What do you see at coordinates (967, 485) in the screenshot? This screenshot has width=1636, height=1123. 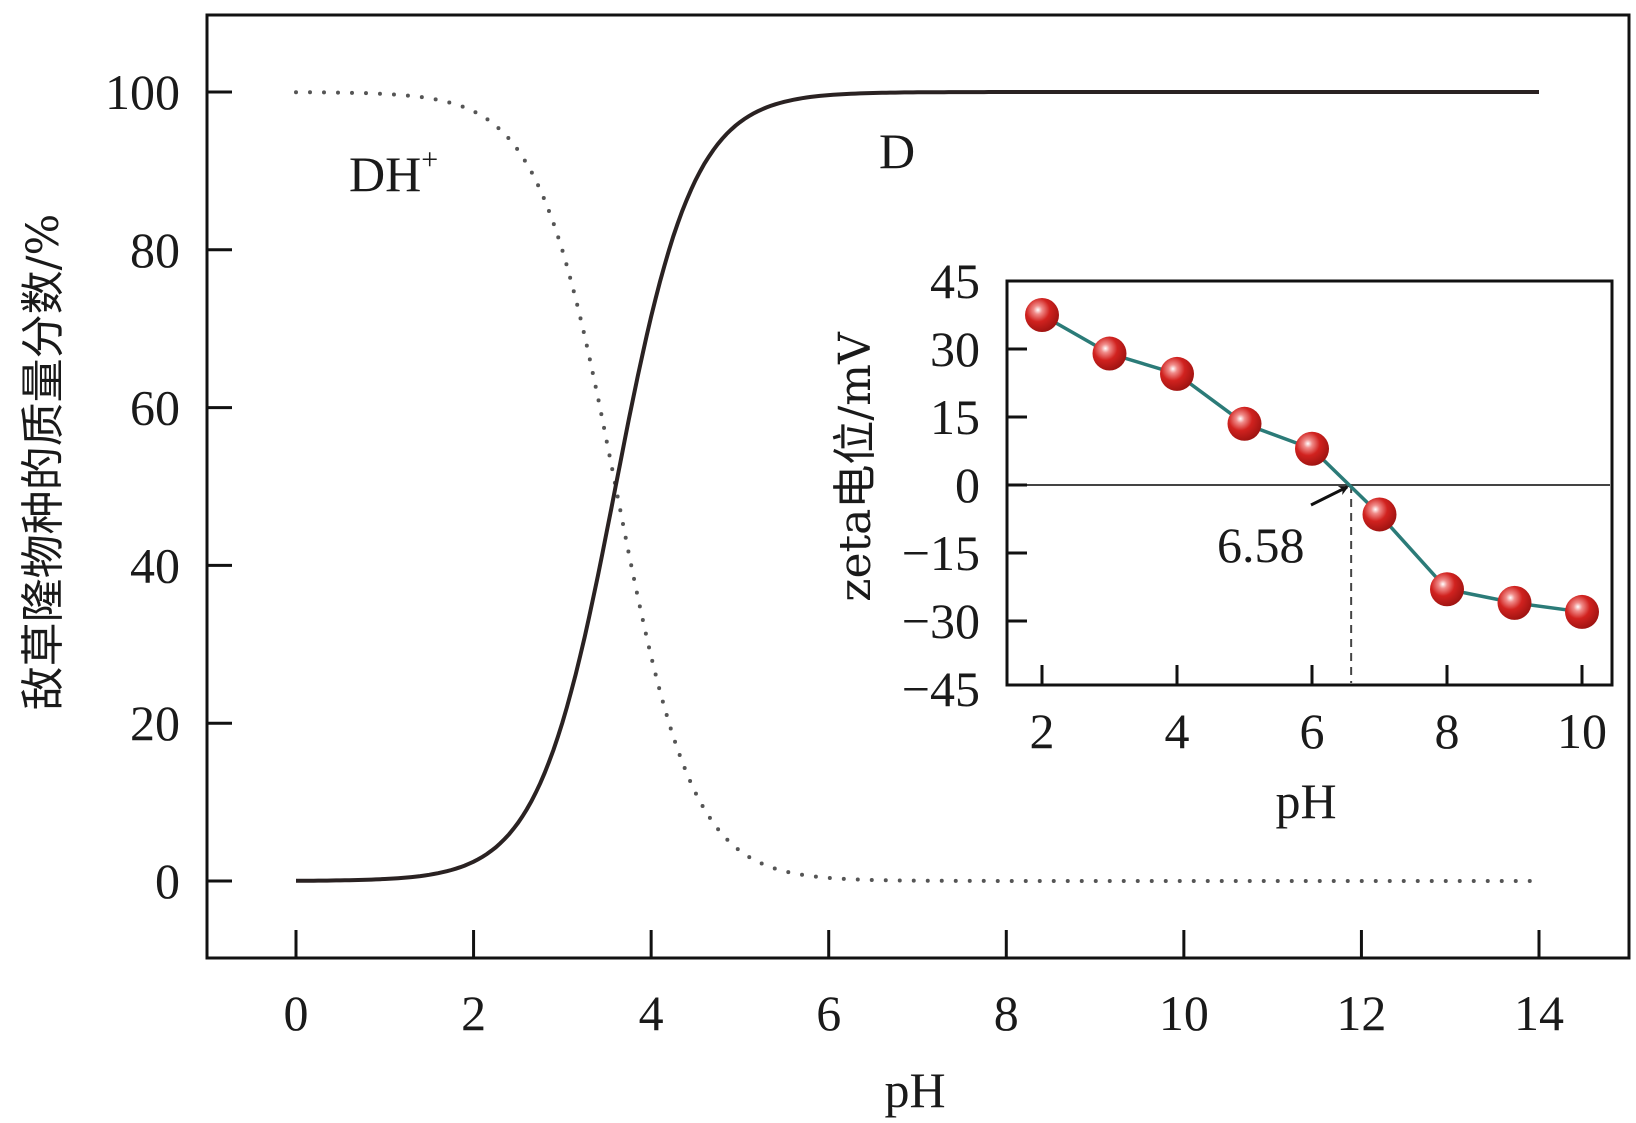 I see `inset-y-tick-label: 0` at bounding box center [967, 485].